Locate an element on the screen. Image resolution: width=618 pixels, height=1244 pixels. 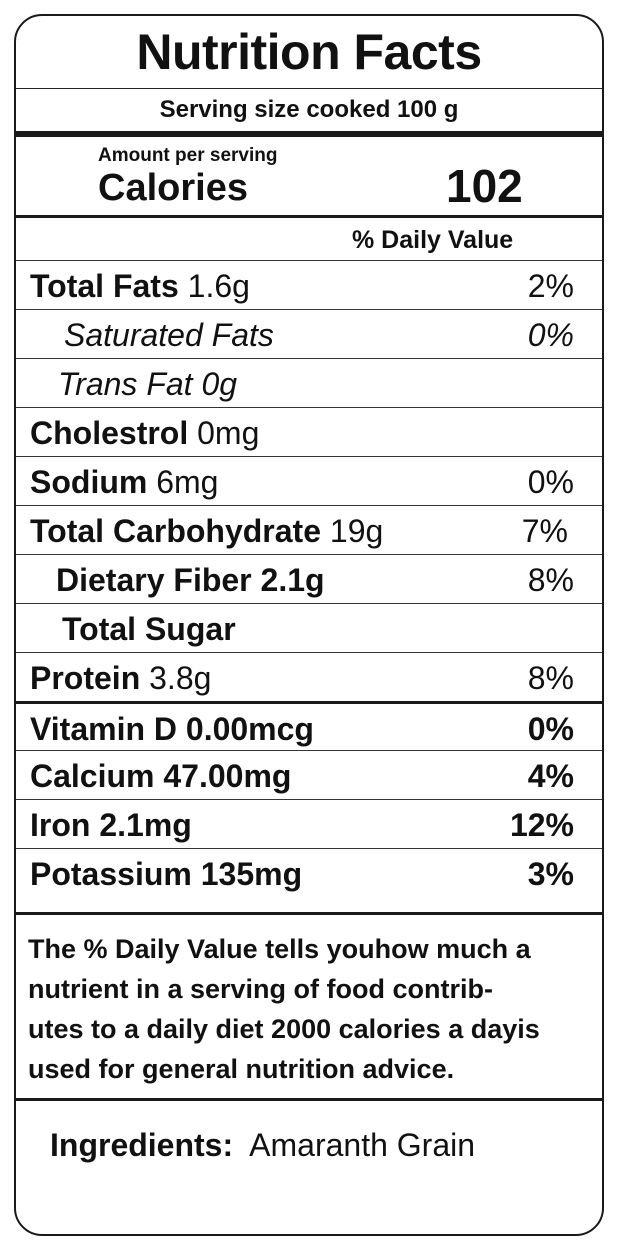
vitamin-name-wrap: Calcium 47.00mg is located at coordinates (160, 776).